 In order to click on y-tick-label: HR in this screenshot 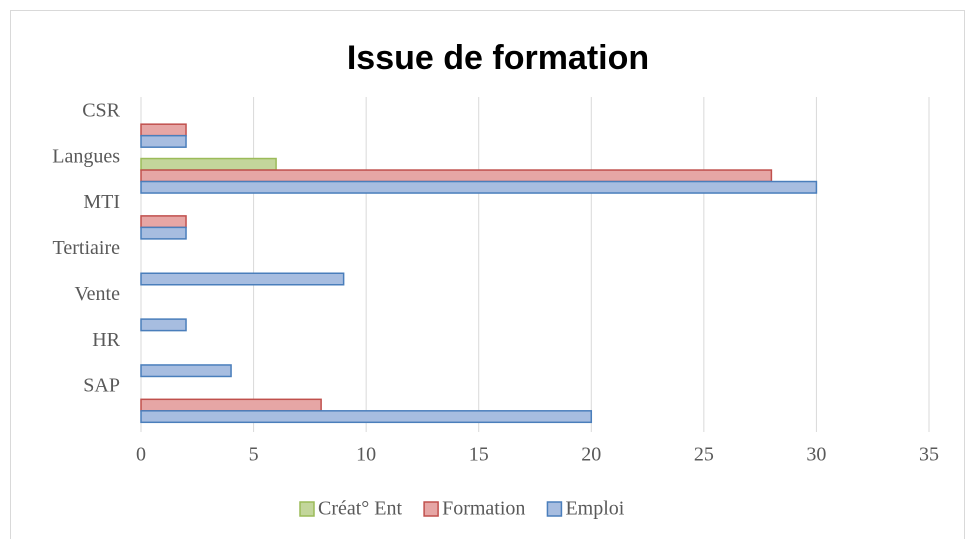, I will do `click(106, 340)`.